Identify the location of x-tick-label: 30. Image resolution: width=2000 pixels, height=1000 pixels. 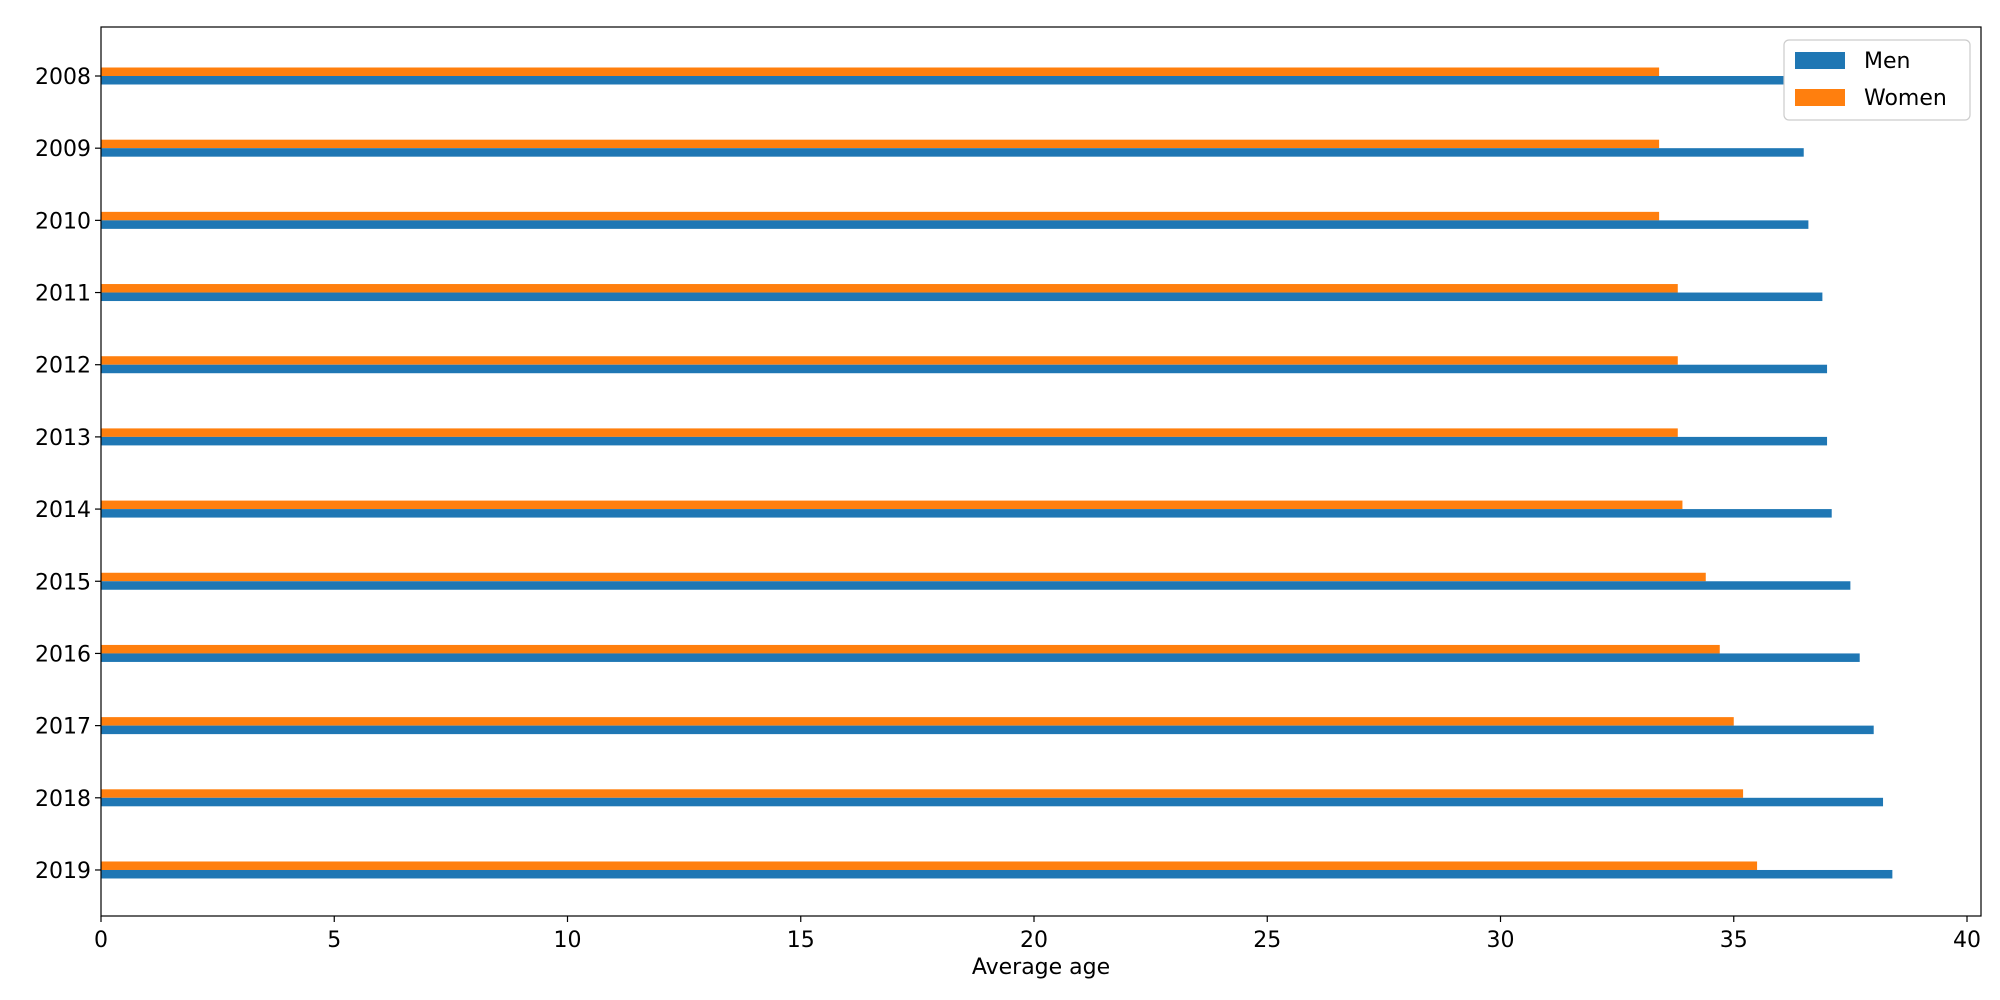
(1501, 940).